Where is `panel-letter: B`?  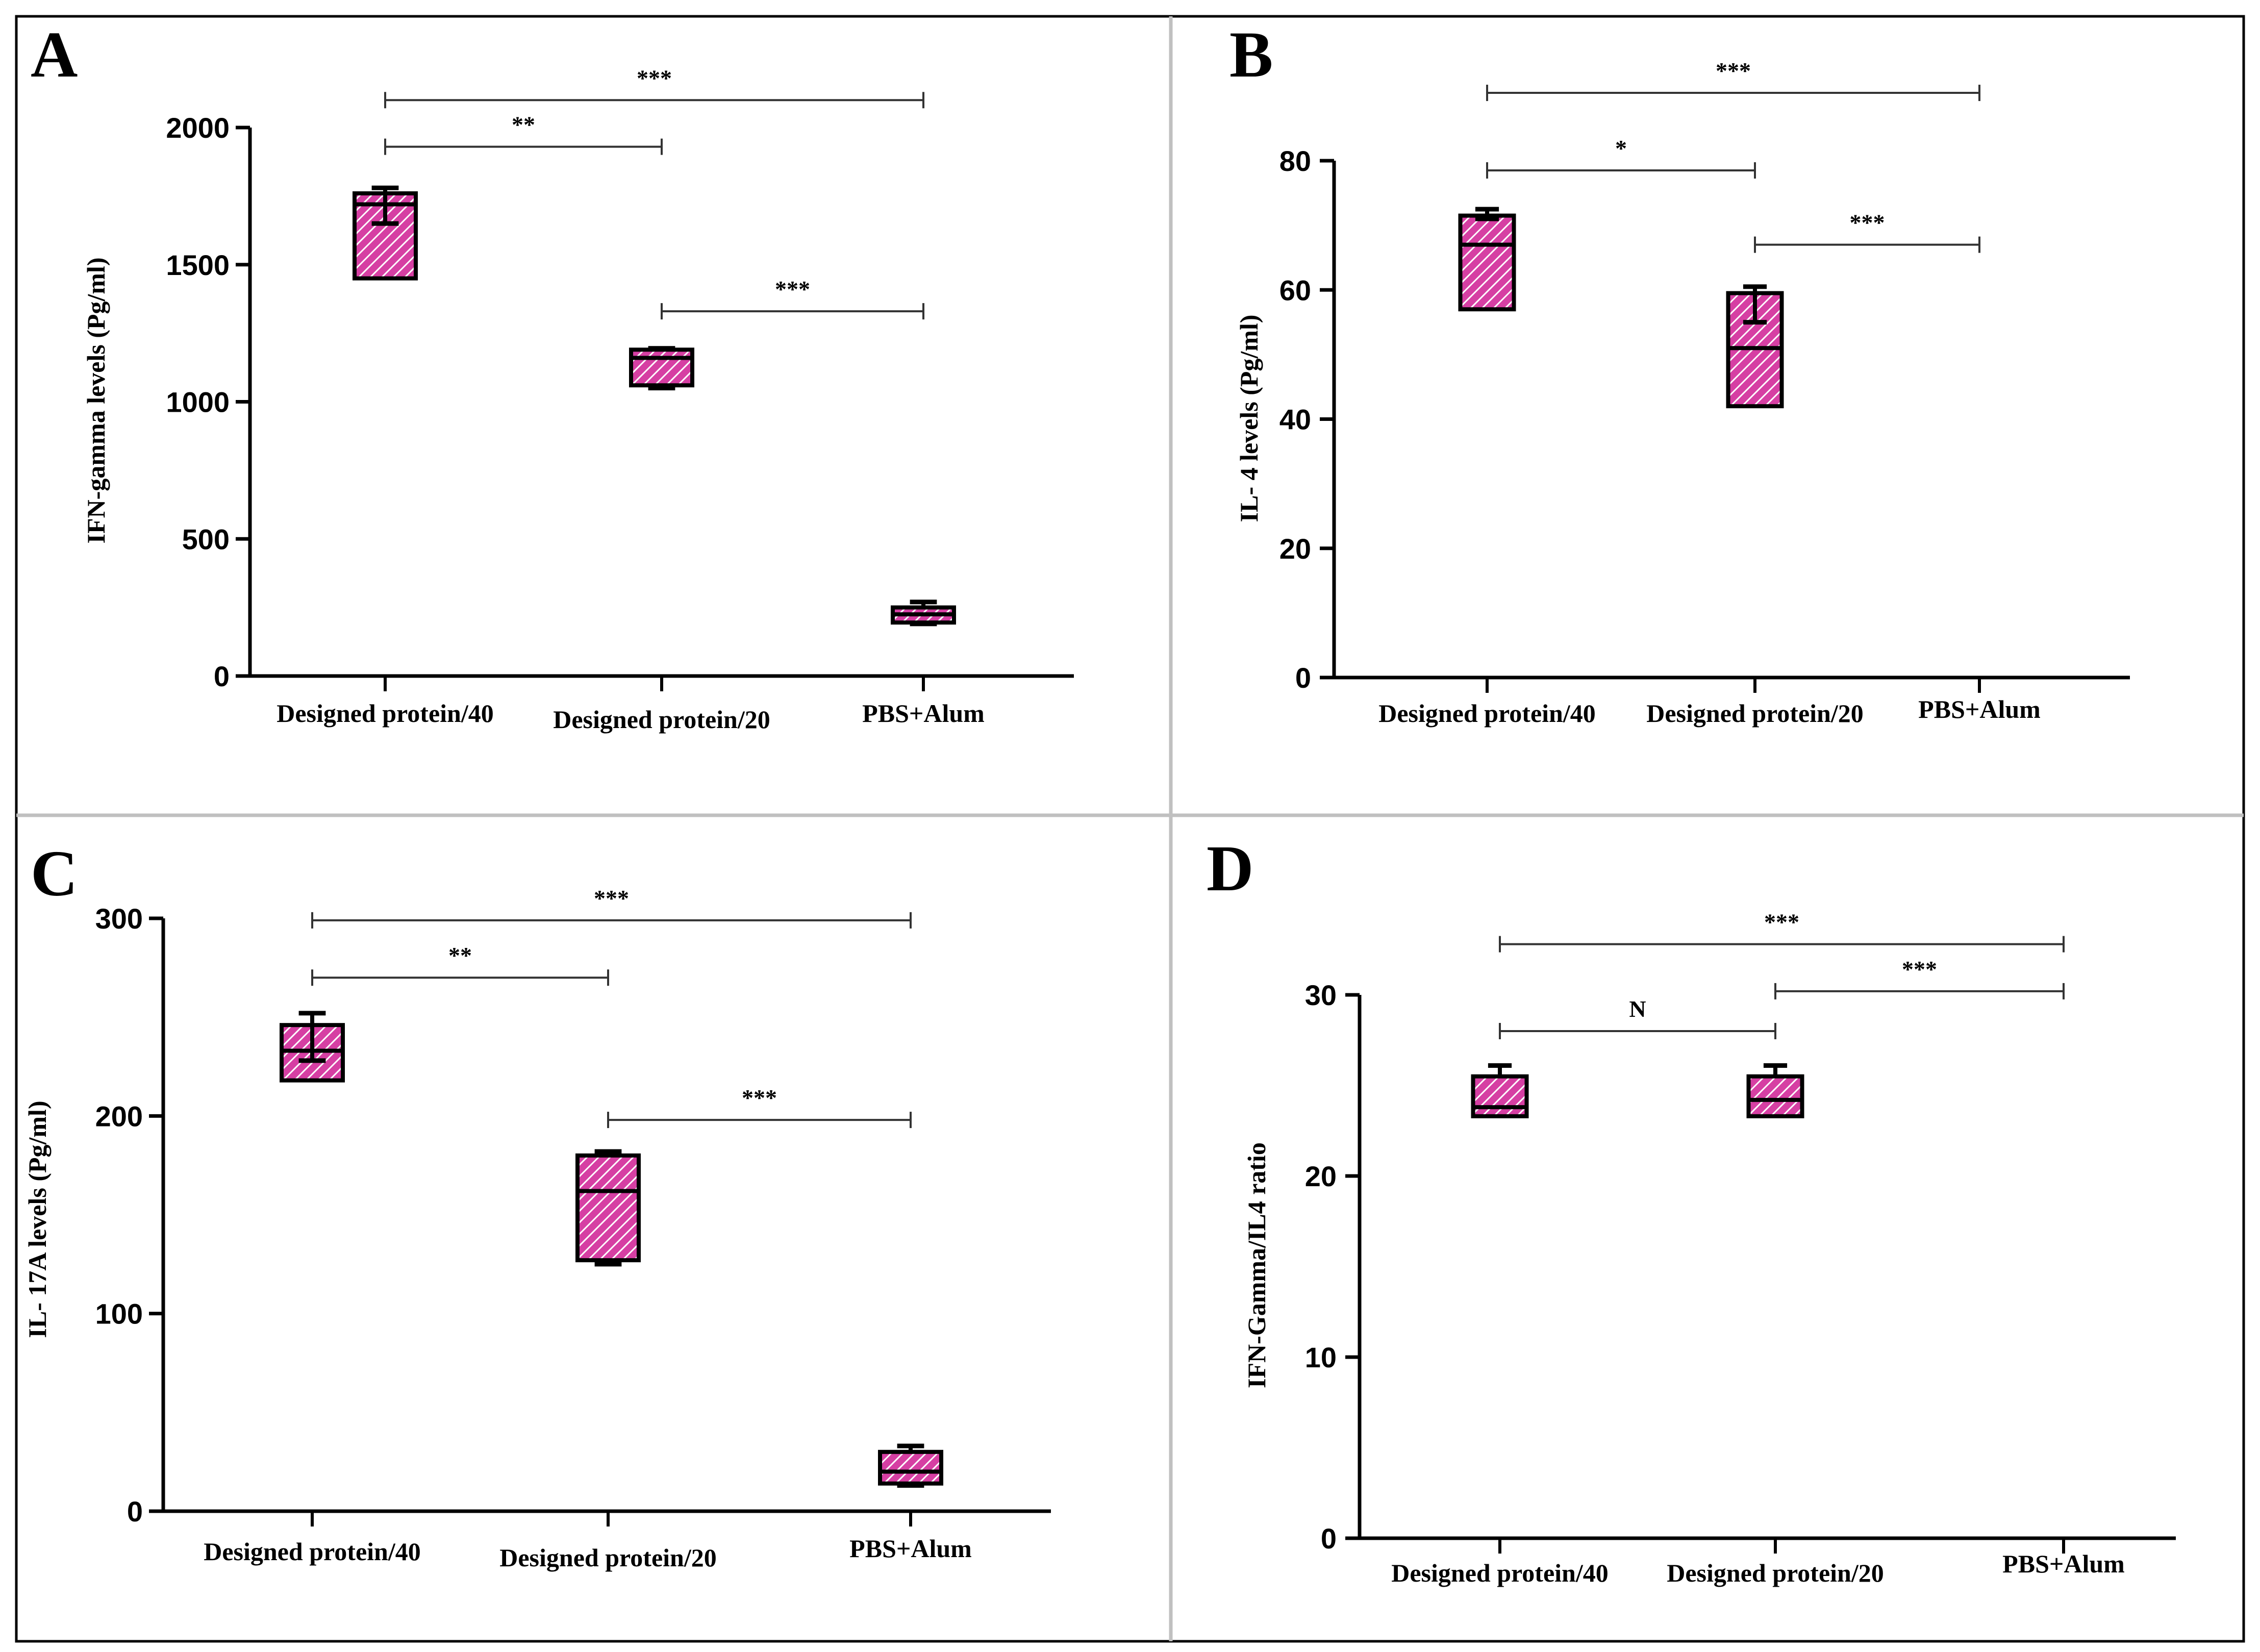
panel-letter: B is located at coordinates (1251, 54).